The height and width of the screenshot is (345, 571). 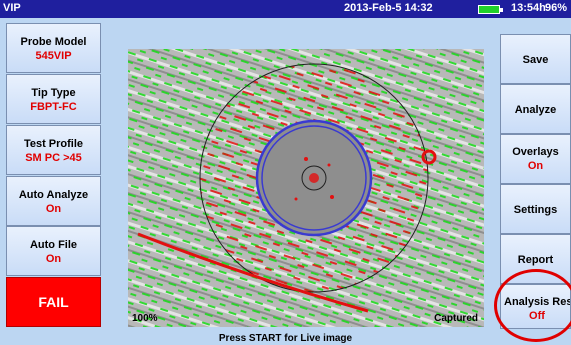 I want to click on auto-analyze-value: On, so click(x=53, y=209).